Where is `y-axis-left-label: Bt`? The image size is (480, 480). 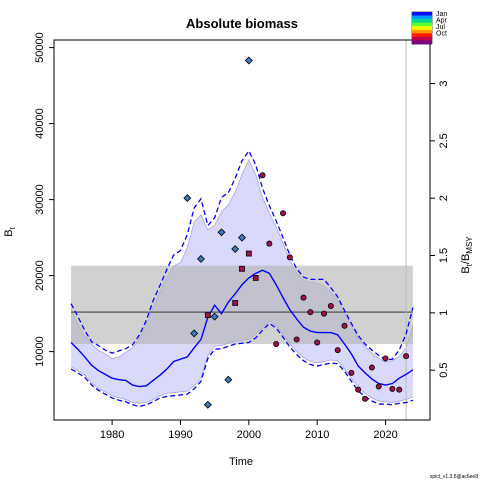
y-axis-left-label: Bt is located at coordinates (10, 231).